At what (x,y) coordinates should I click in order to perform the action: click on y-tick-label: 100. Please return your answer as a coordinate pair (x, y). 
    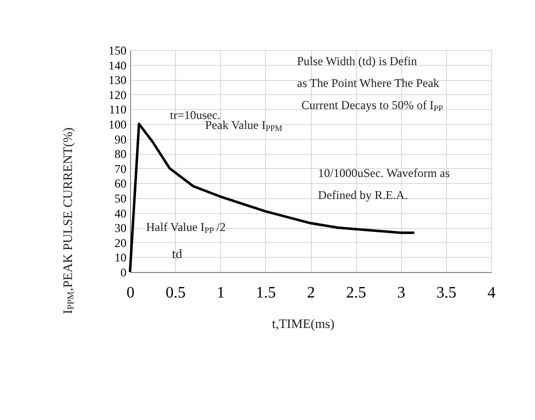
    Looking at the image, I should click on (117, 125).